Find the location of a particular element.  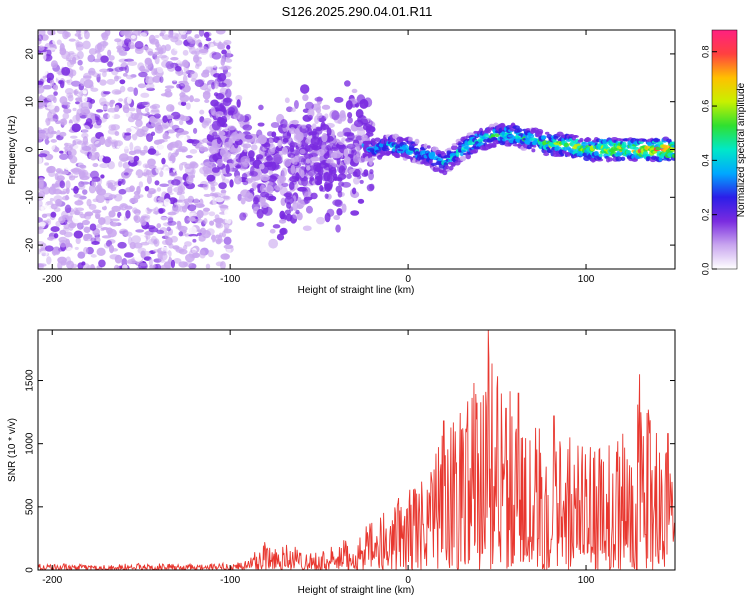

snr-x-label: Height of straight line (km) is located at coordinates (356, 590).